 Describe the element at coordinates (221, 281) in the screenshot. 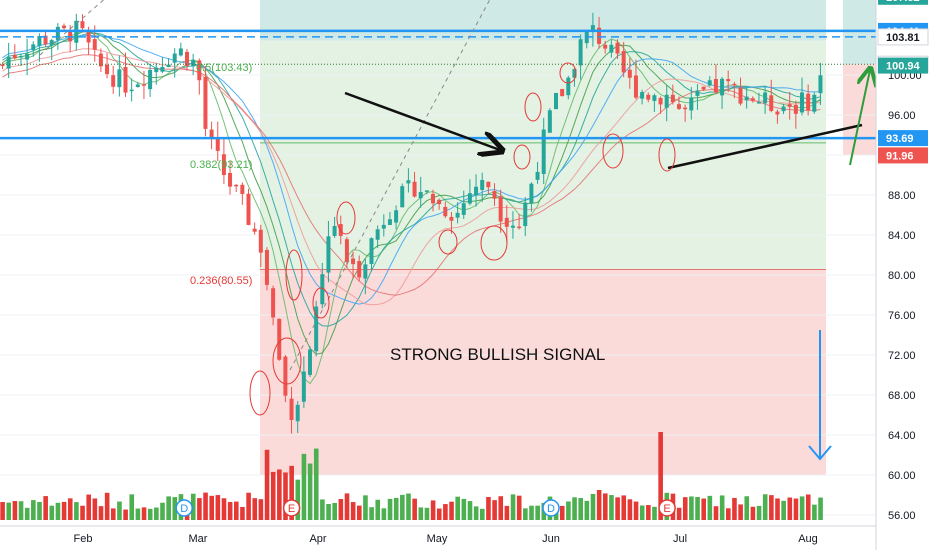

I see `fib-label-0236: 0.236(80.55)` at that location.